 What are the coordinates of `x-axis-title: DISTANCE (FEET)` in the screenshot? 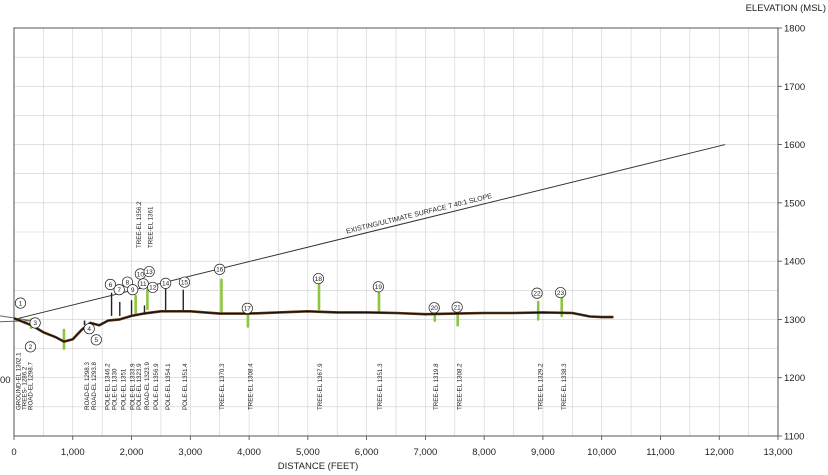 It's located at (318, 466).